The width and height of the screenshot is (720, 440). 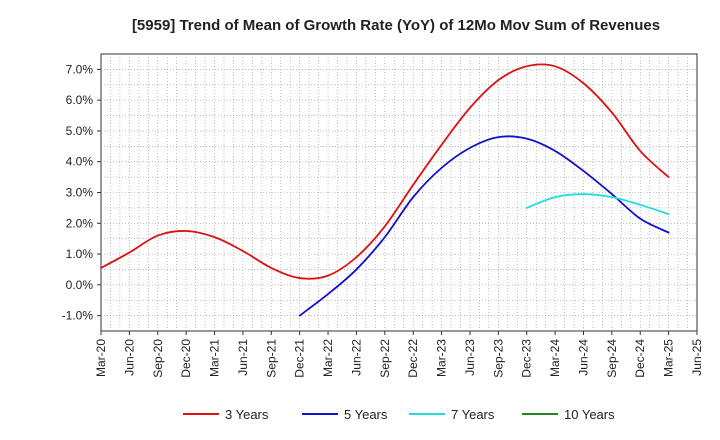 I want to click on x-tick-label: Mar-24, so click(x=555, y=358).